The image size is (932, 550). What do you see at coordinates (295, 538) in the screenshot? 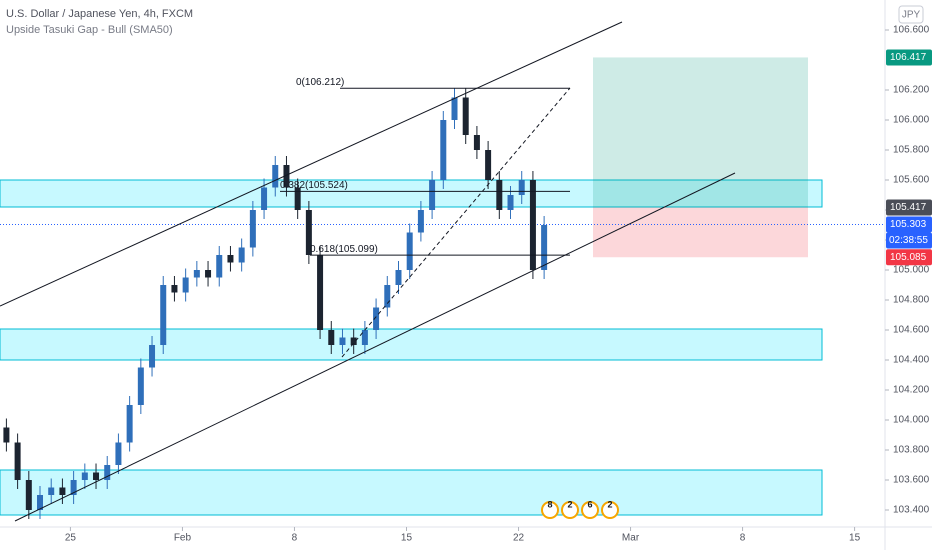
I see `x-tick-label: 8` at bounding box center [295, 538].